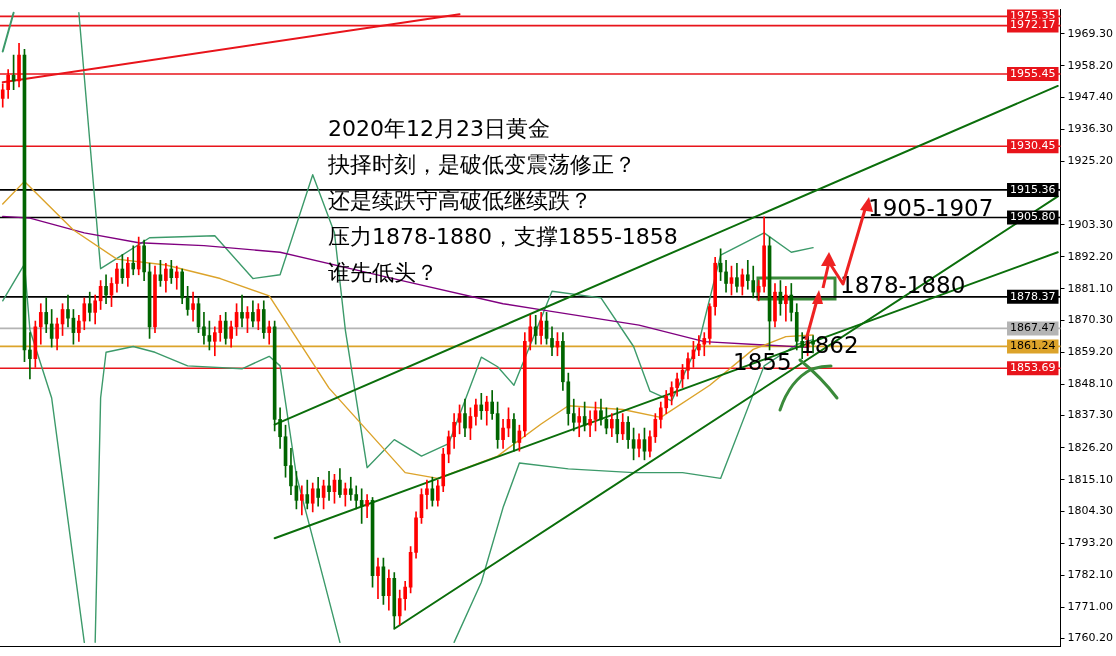 This screenshot has width=1116, height=656. What do you see at coordinates (1033, 73) in the screenshot?
I see `ref-line-label: 1955.45` at bounding box center [1033, 73].